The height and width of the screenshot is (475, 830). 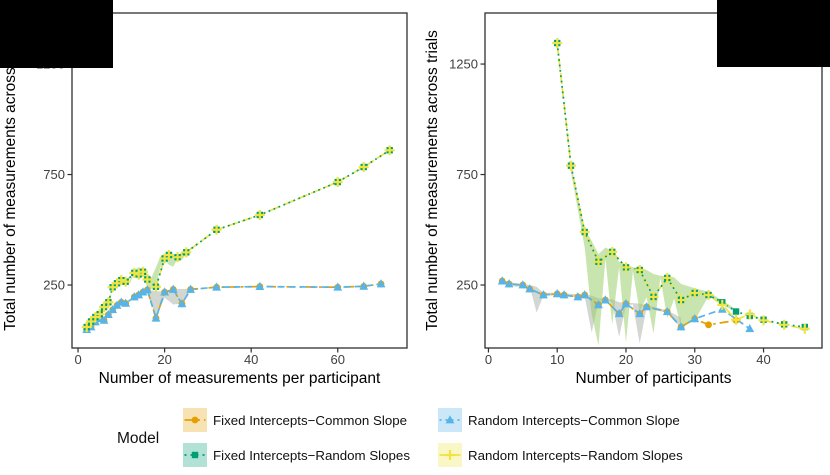 I want to click on legend-key-plus-icon, so click(x=450, y=455).